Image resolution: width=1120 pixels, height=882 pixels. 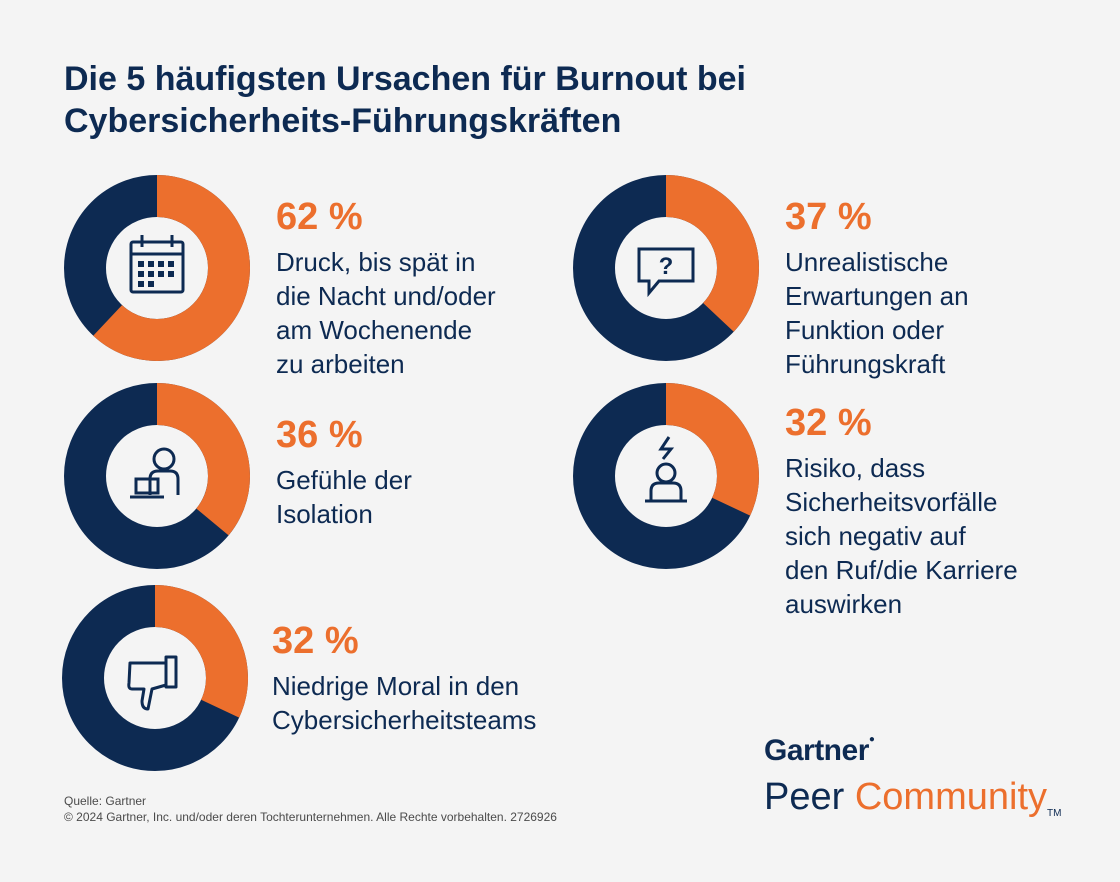 I want to click on item-label-line: Cybersicherheitsteams, so click(x=404, y=720).